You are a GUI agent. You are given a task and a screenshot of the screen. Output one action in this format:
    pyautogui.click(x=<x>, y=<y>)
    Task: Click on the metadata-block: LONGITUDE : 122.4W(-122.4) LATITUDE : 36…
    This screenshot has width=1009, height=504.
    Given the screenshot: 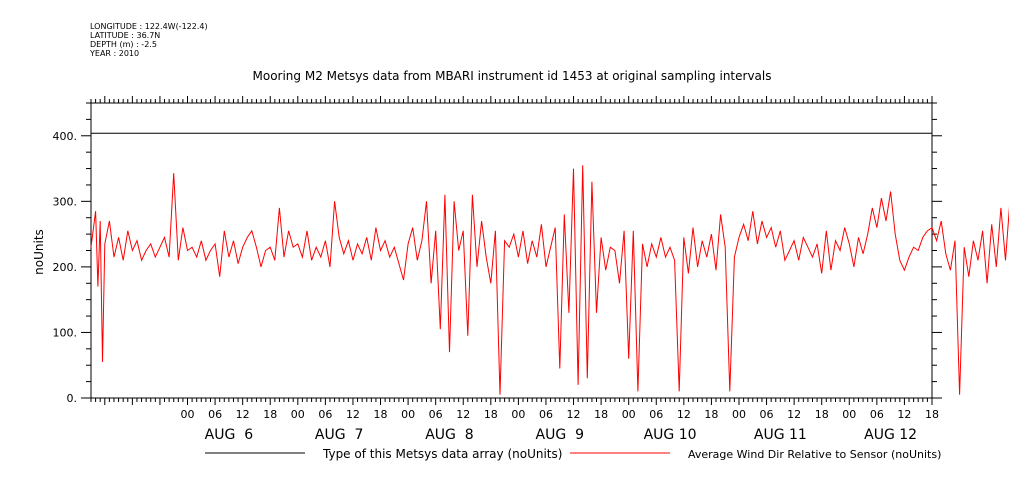 What is the action you would take?
    pyautogui.click(x=149, y=40)
    